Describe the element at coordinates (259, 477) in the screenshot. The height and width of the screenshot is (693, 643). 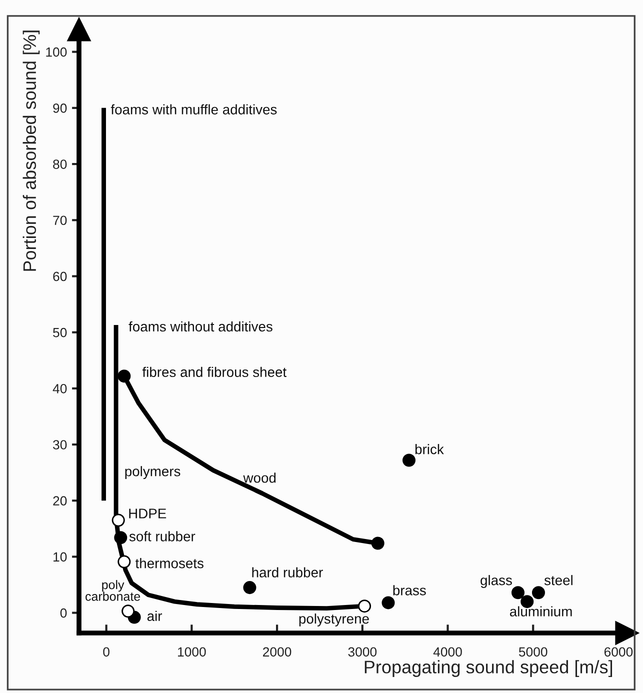
I see `annotation: wood` at that location.